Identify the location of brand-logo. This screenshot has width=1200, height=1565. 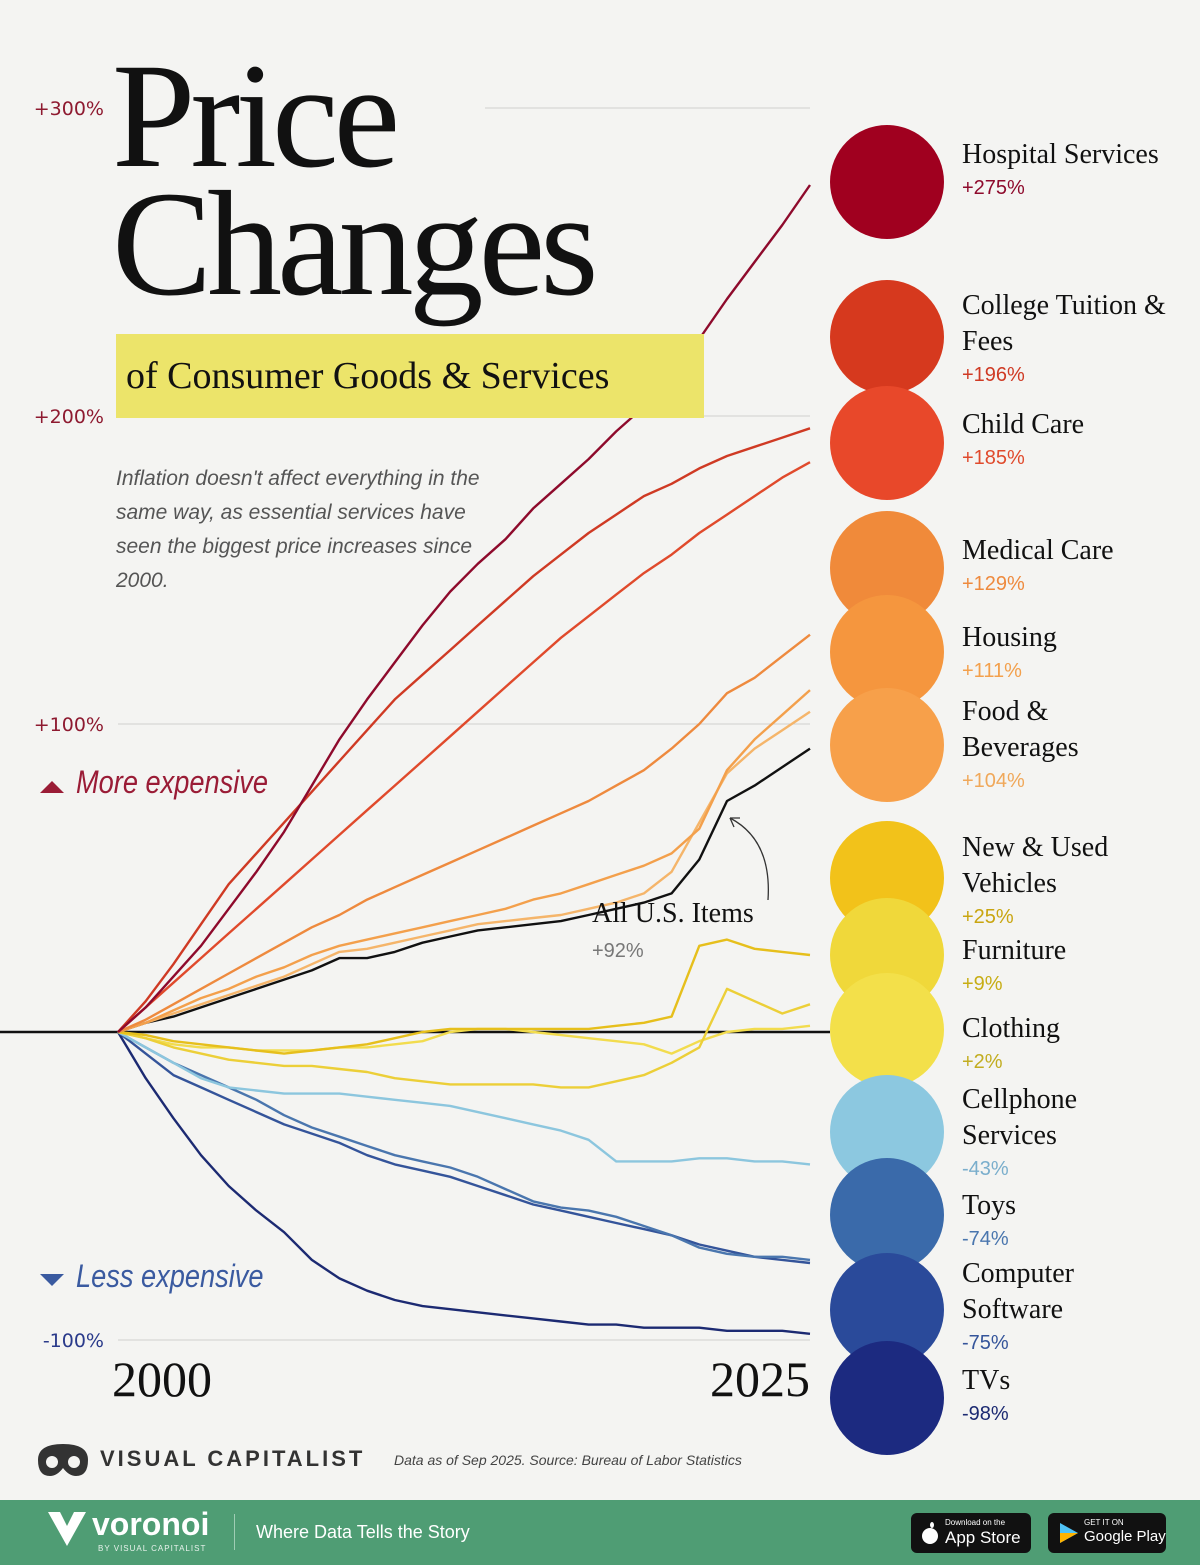
(63, 1460).